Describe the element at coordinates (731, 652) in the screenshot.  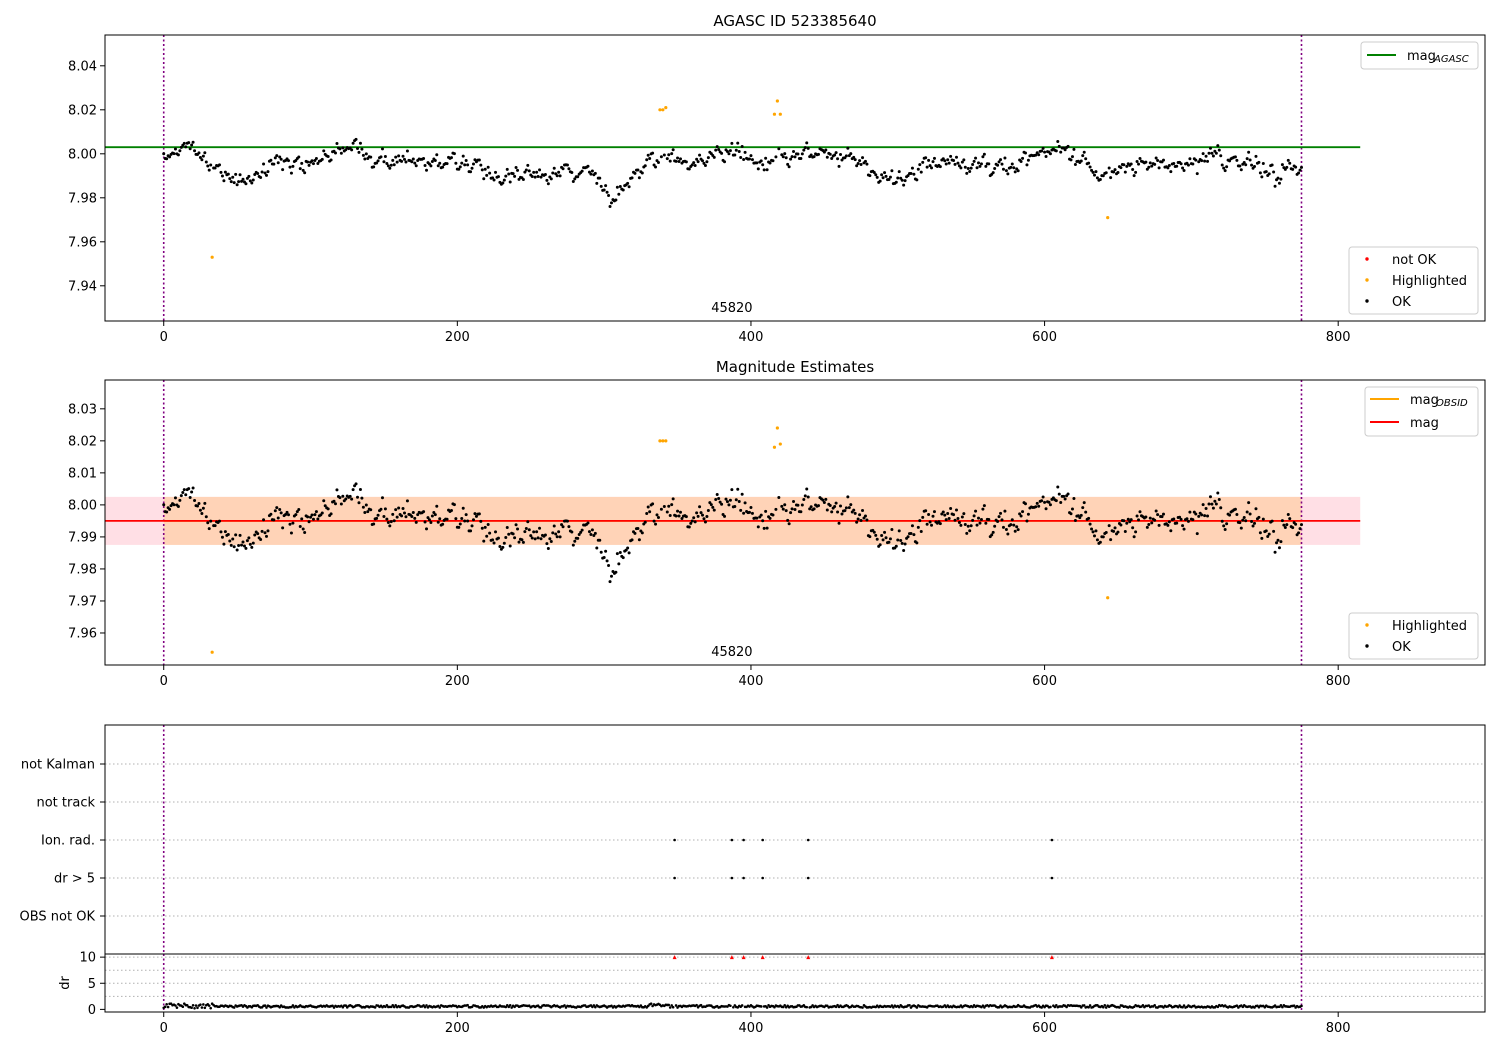
I see `obsid-annotation: 45820` at that location.